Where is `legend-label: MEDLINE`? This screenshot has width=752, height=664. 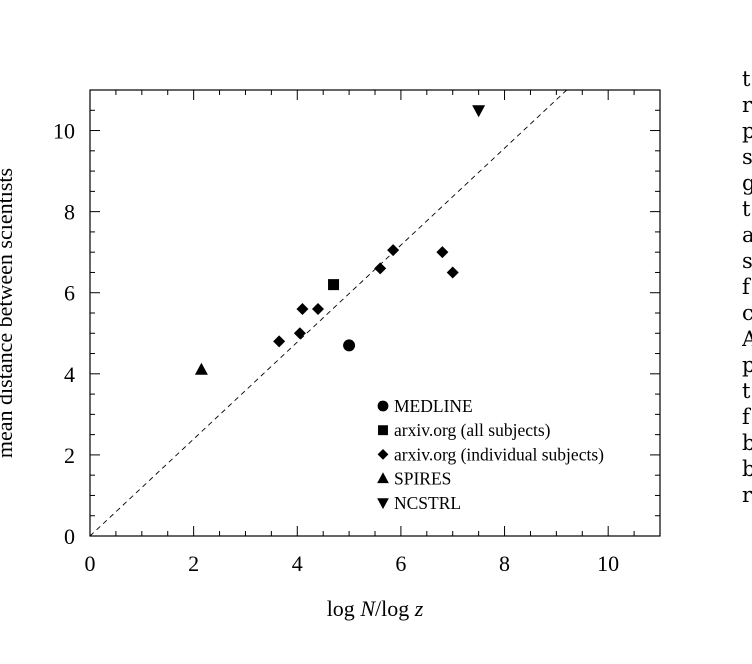
legend-label: MEDLINE is located at coordinates (433, 406).